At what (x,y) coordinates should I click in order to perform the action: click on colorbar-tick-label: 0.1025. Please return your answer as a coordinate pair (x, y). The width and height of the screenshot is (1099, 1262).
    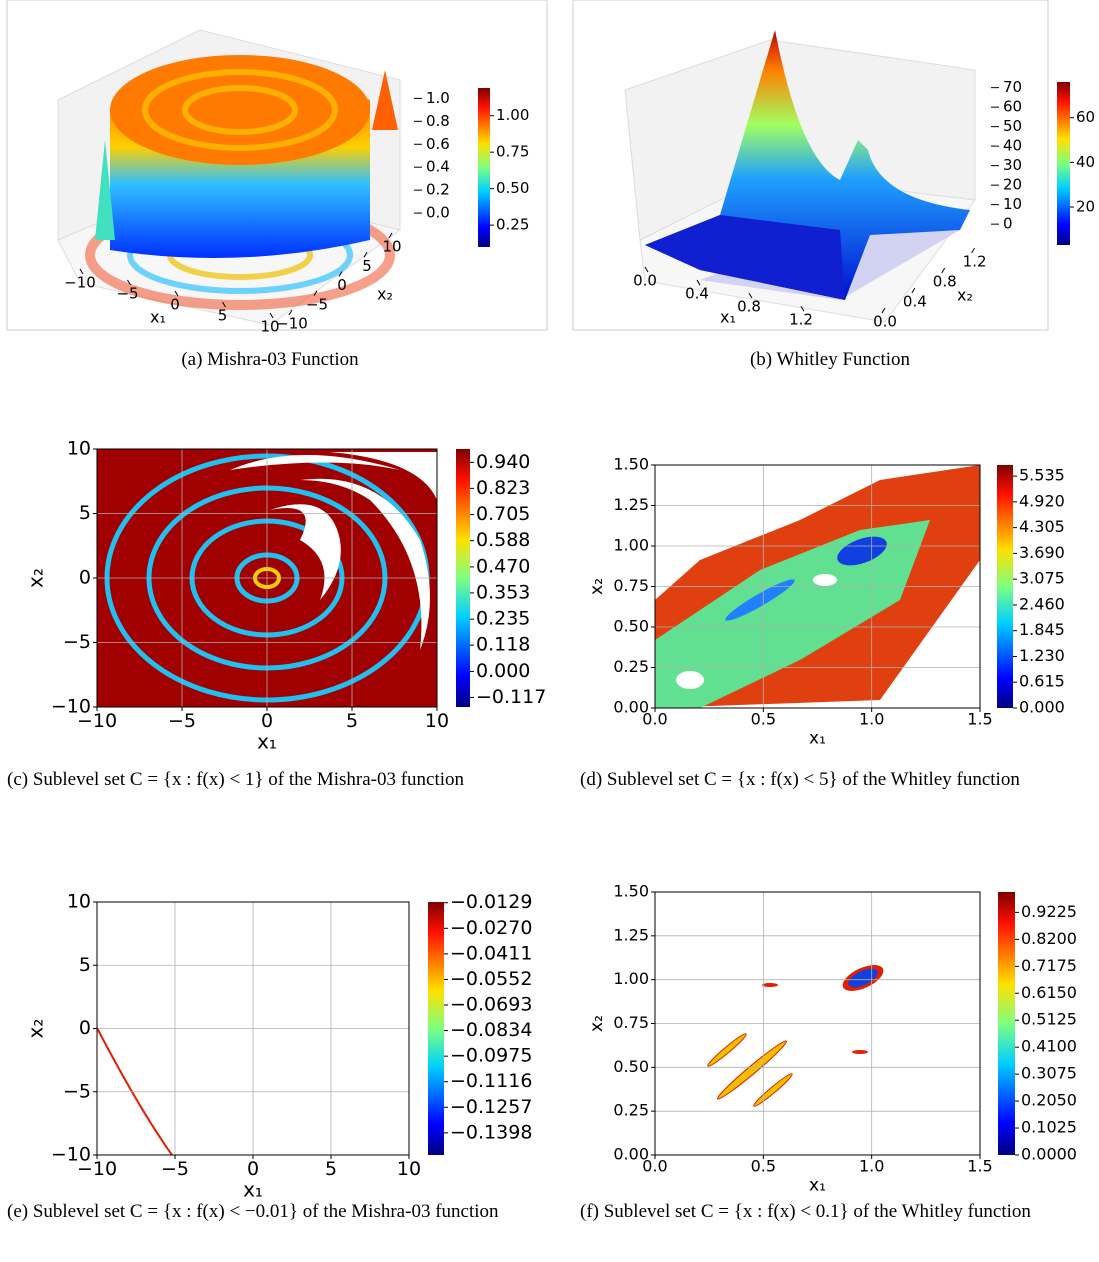
    Looking at the image, I should click on (1049, 1127).